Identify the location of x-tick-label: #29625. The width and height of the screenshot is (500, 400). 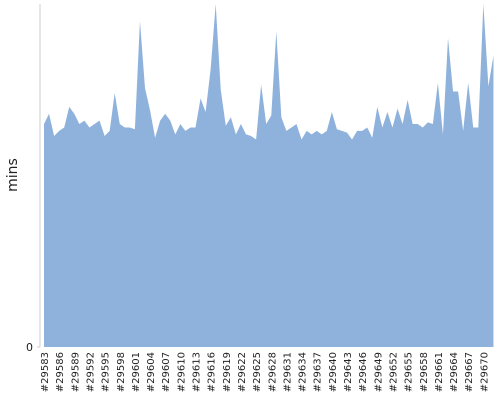
(257, 372).